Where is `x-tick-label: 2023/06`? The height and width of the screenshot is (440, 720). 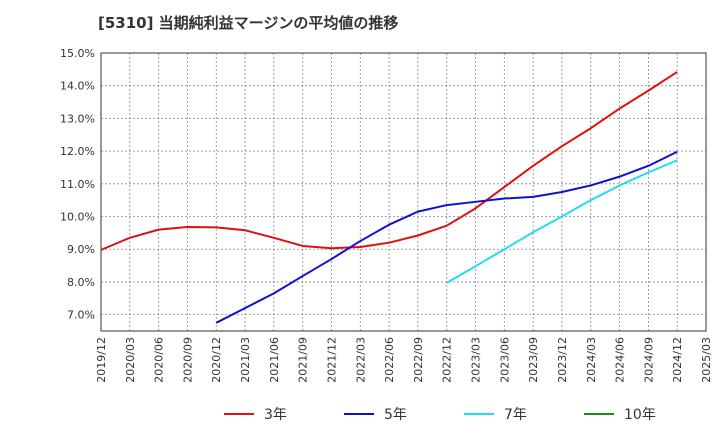
x-tick-label: 2023/06 is located at coordinates (504, 360).